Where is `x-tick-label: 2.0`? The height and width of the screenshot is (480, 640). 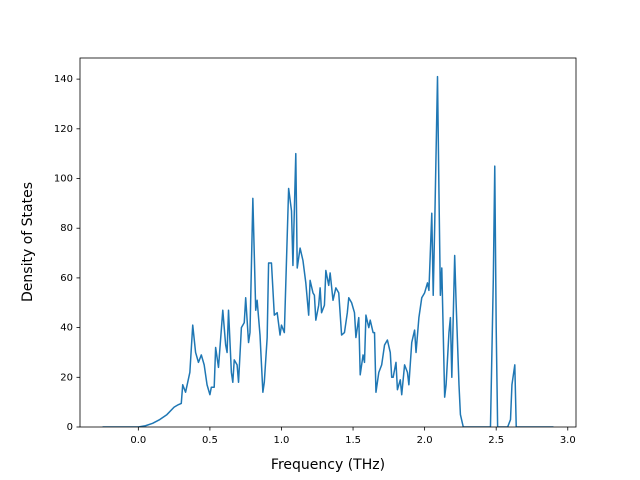 x-tick-label: 2.0 is located at coordinates (425, 440).